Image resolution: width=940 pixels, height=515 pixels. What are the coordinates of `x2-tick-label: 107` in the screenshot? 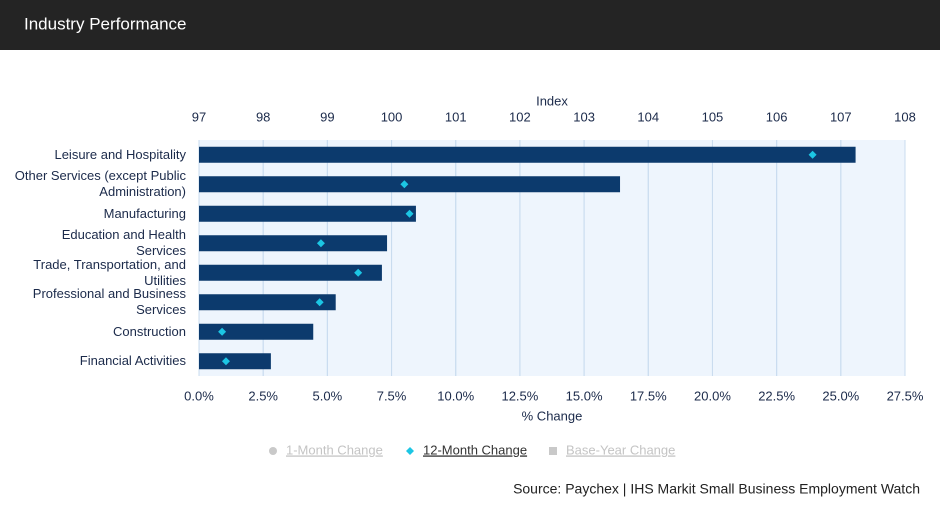 It's located at (841, 116).